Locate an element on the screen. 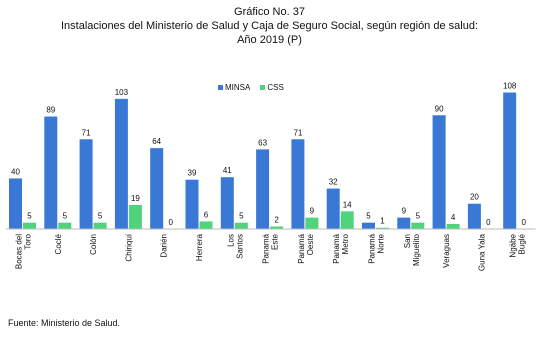 The image size is (539, 339). data-label-minsa-san-miguelito: 9 is located at coordinates (404, 211).